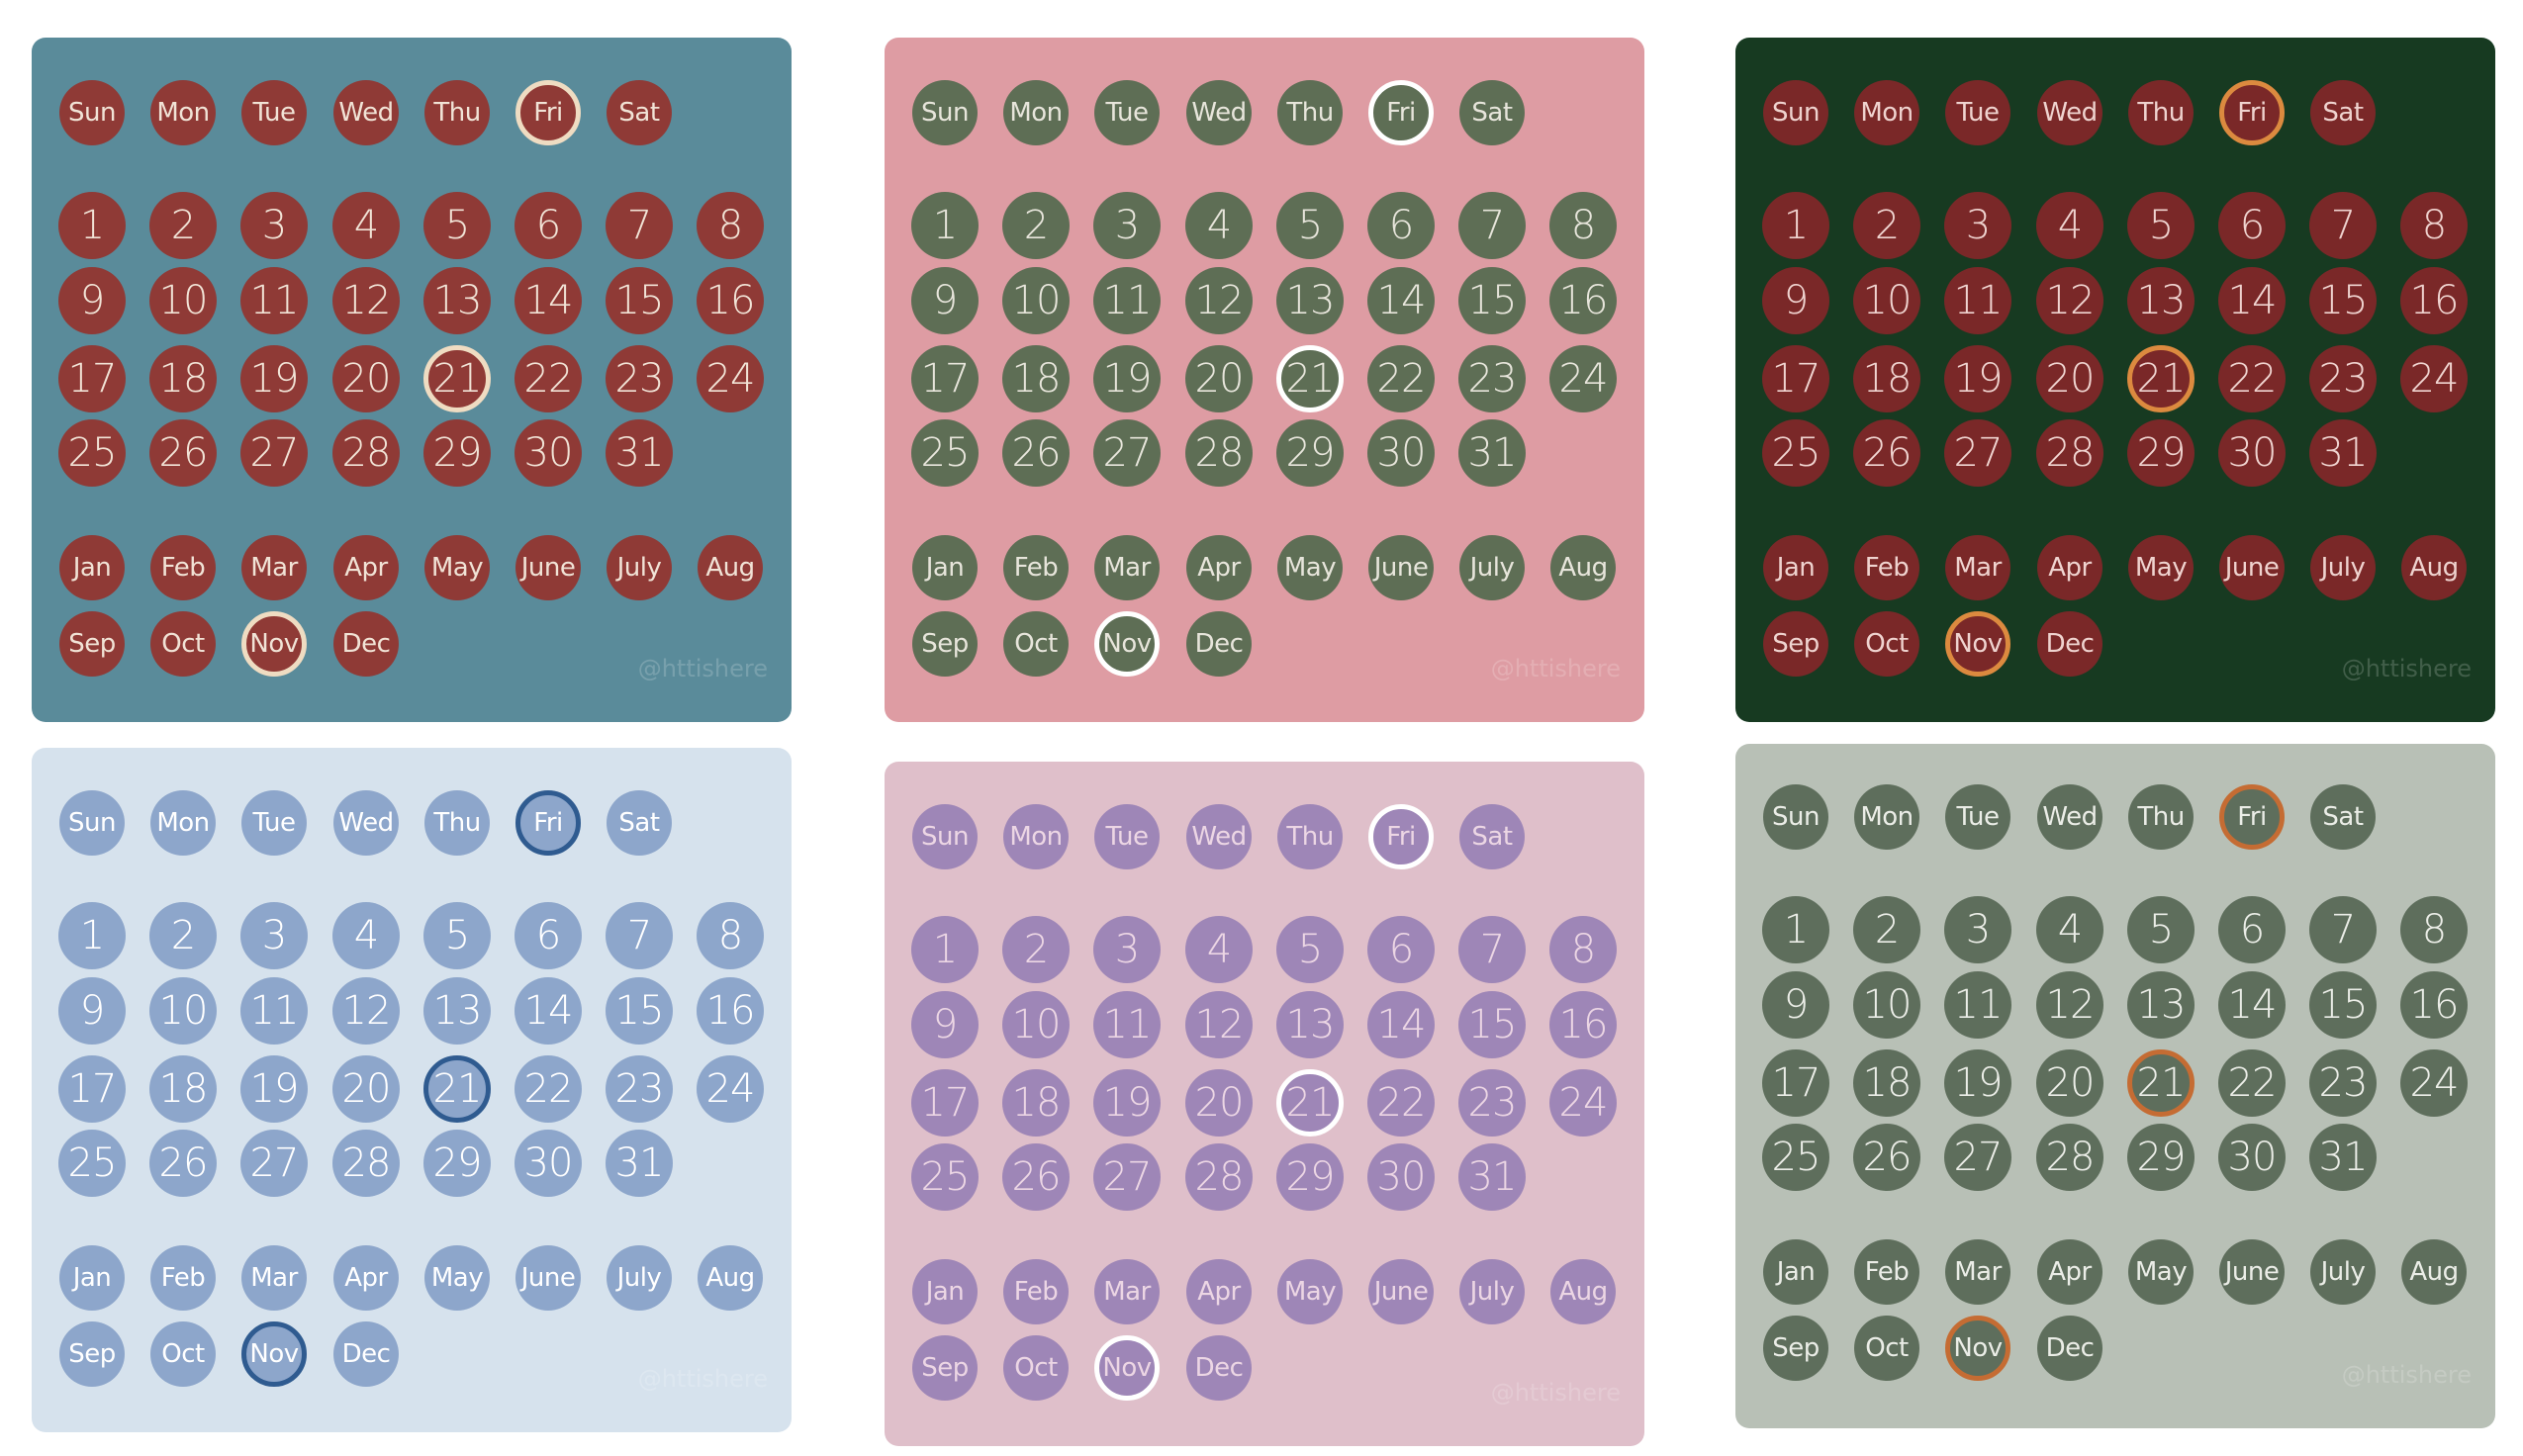 This screenshot has width=2523, height=1456. I want to click on day-26: 26, so click(1886, 1157).